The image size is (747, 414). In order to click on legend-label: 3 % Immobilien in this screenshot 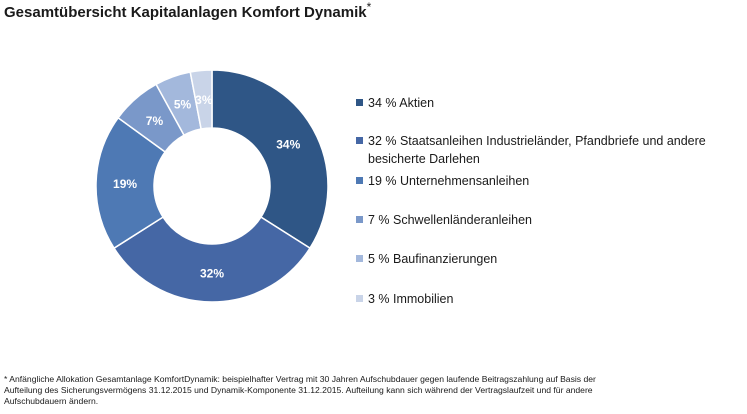, I will do `click(411, 299)`.